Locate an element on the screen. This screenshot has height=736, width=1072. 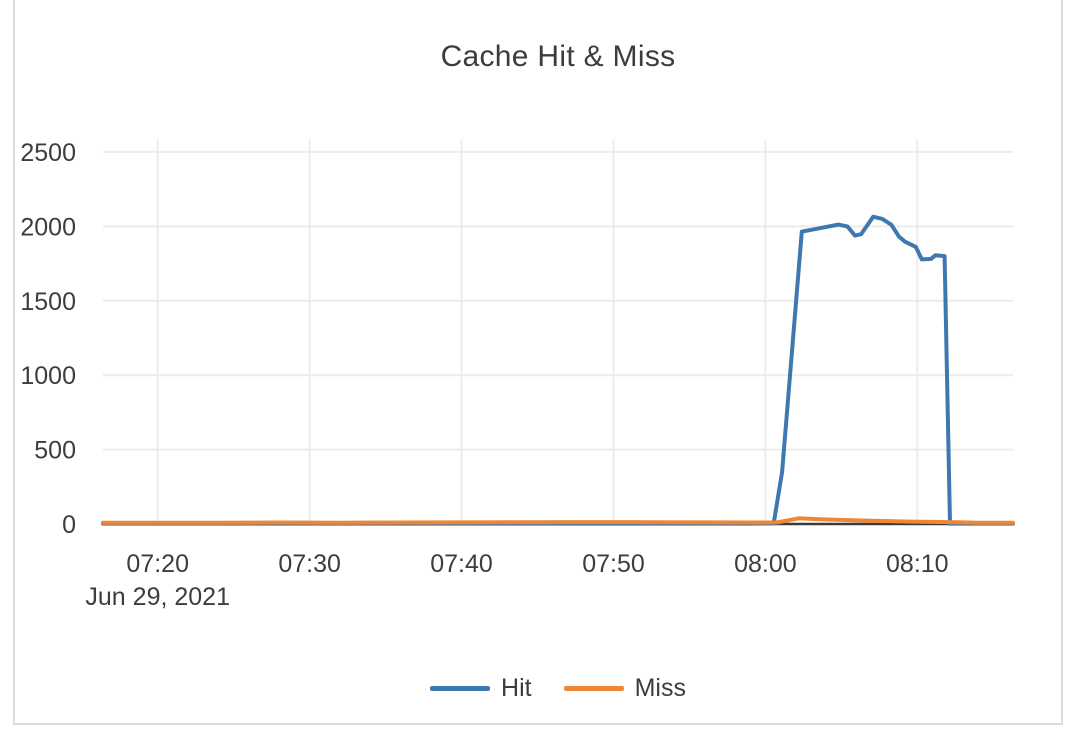
x-tick-label: 07:40 is located at coordinates (461, 564).